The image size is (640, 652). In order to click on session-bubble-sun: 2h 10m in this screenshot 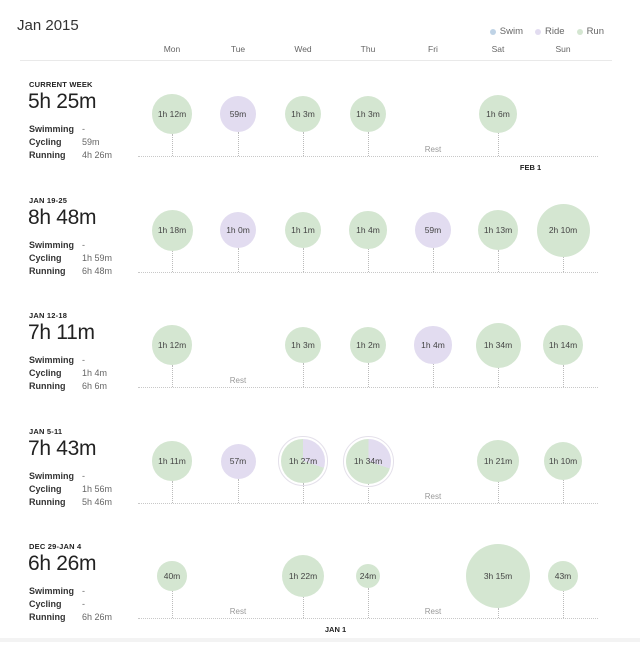, I will do `click(563, 230)`.